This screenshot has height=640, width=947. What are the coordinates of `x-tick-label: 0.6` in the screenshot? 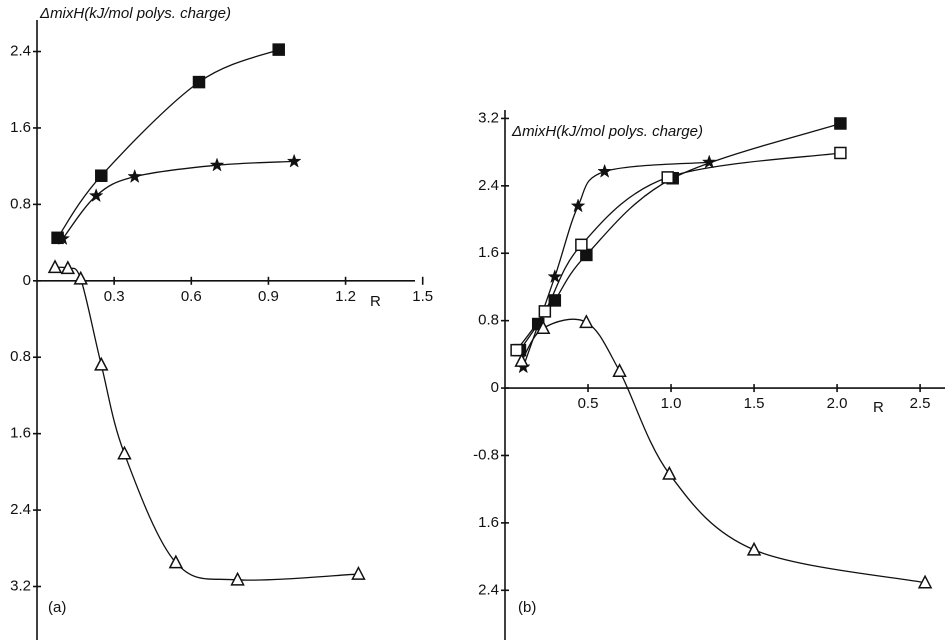 It's located at (191, 296).